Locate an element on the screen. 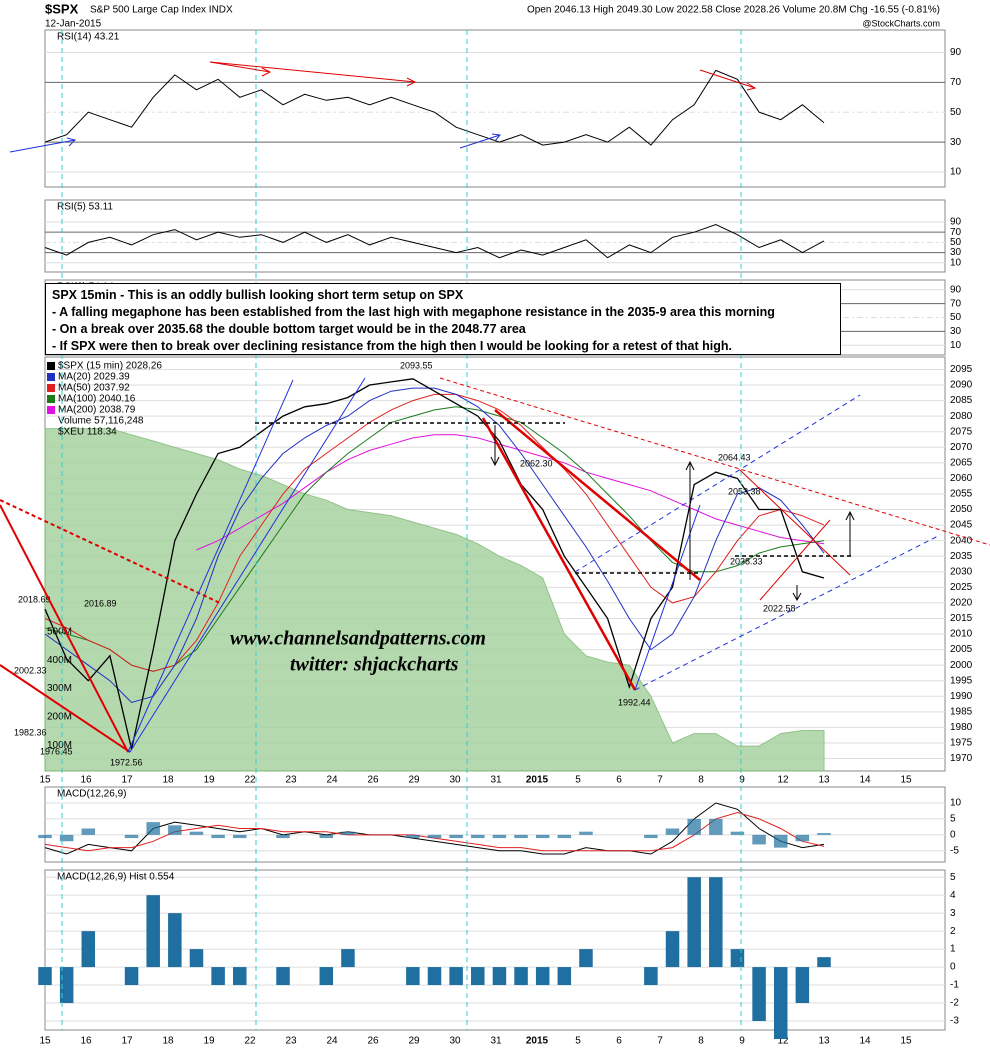 The height and width of the screenshot is (1051, 990). y-tick-label: -1 is located at coordinates (954, 985).